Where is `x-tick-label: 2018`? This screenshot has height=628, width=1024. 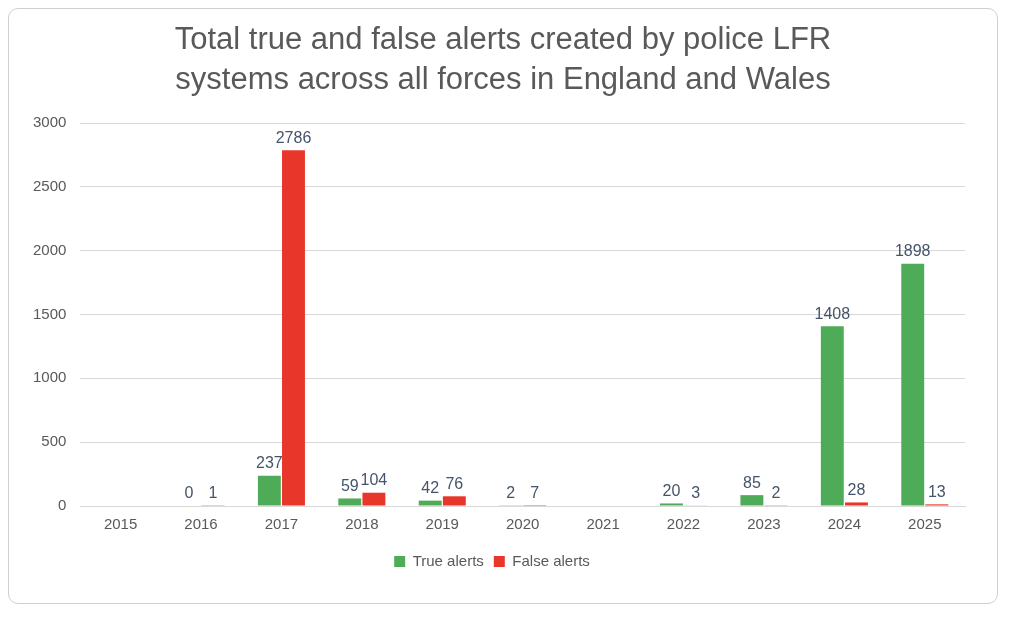 x-tick-label: 2018 is located at coordinates (362, 524).